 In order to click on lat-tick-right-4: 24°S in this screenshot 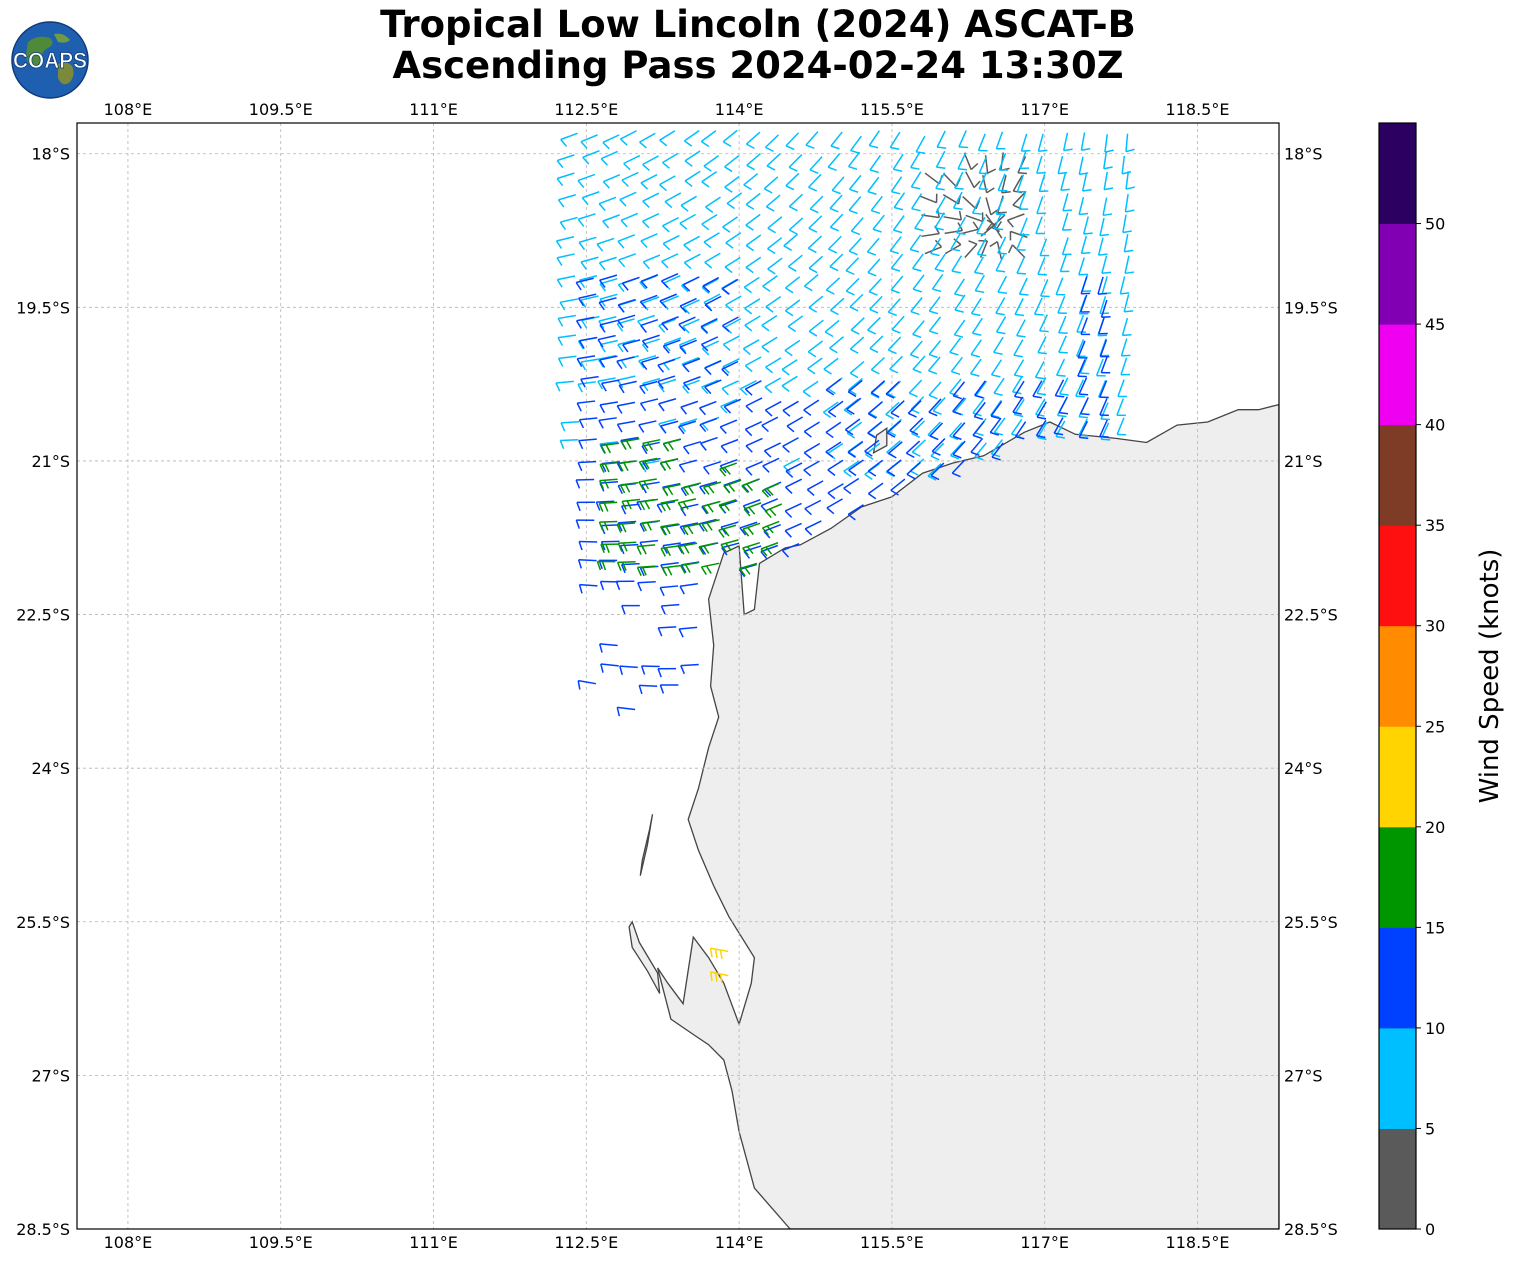, I will do `click(1303, 768)`.